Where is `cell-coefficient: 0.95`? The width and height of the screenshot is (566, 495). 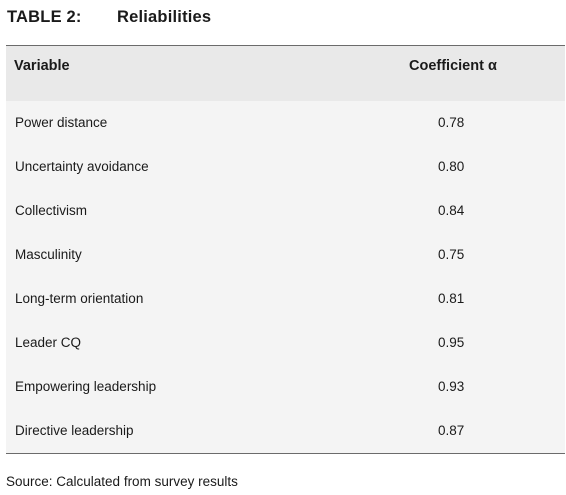 cell-coefficient: 0.95 is located at coordinates (451, 342).